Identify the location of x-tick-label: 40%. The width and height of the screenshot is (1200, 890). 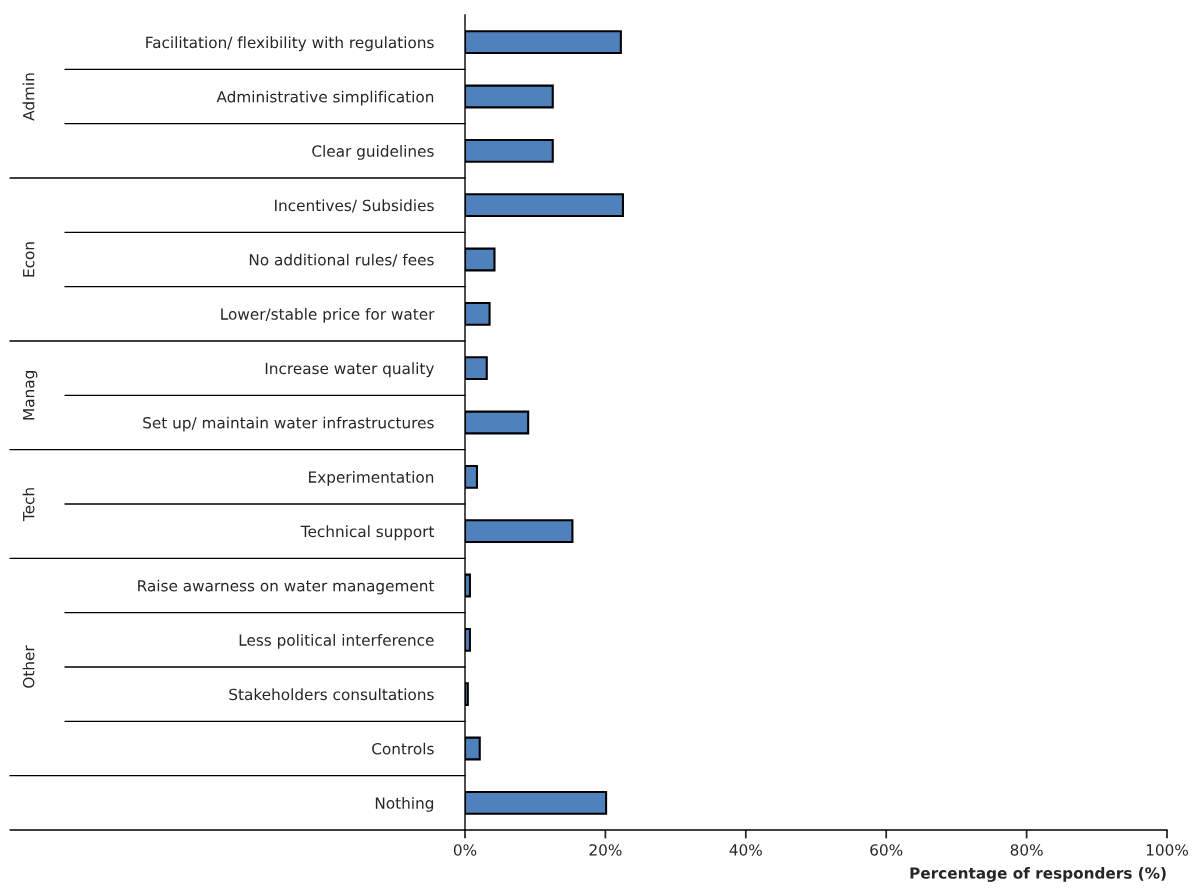
(745, 850).